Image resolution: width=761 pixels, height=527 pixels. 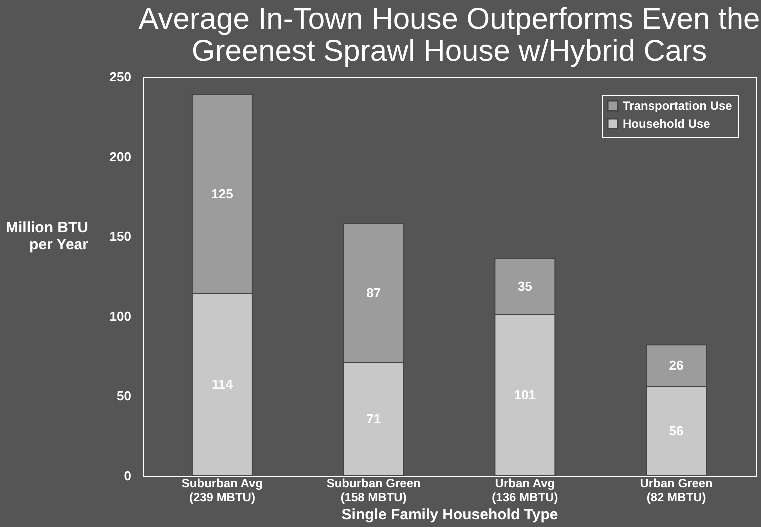 What do you see at coordinates (676, 490) in the screenshot?
I see `x-tick-label: Urban Green (82 MBTU)` at bounding box center [676, 490].